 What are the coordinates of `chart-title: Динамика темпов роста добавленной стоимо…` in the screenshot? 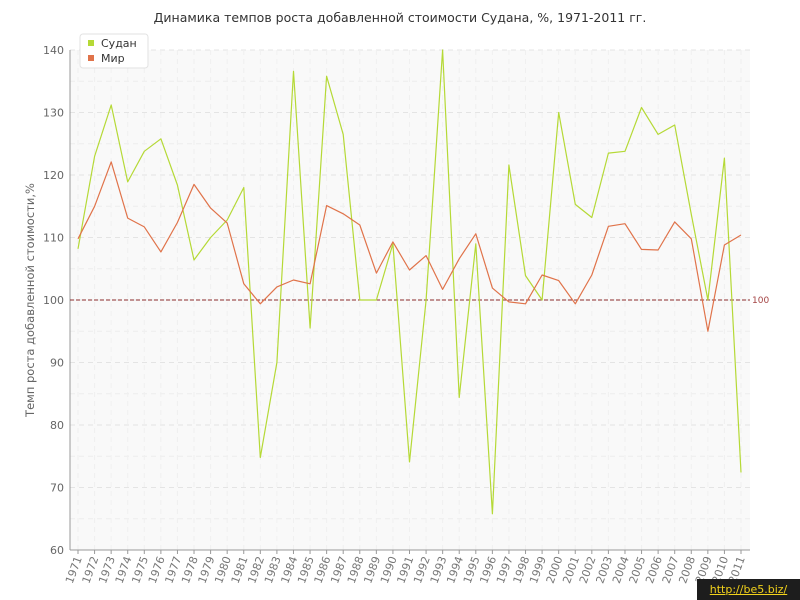 It's located at (400, 17).